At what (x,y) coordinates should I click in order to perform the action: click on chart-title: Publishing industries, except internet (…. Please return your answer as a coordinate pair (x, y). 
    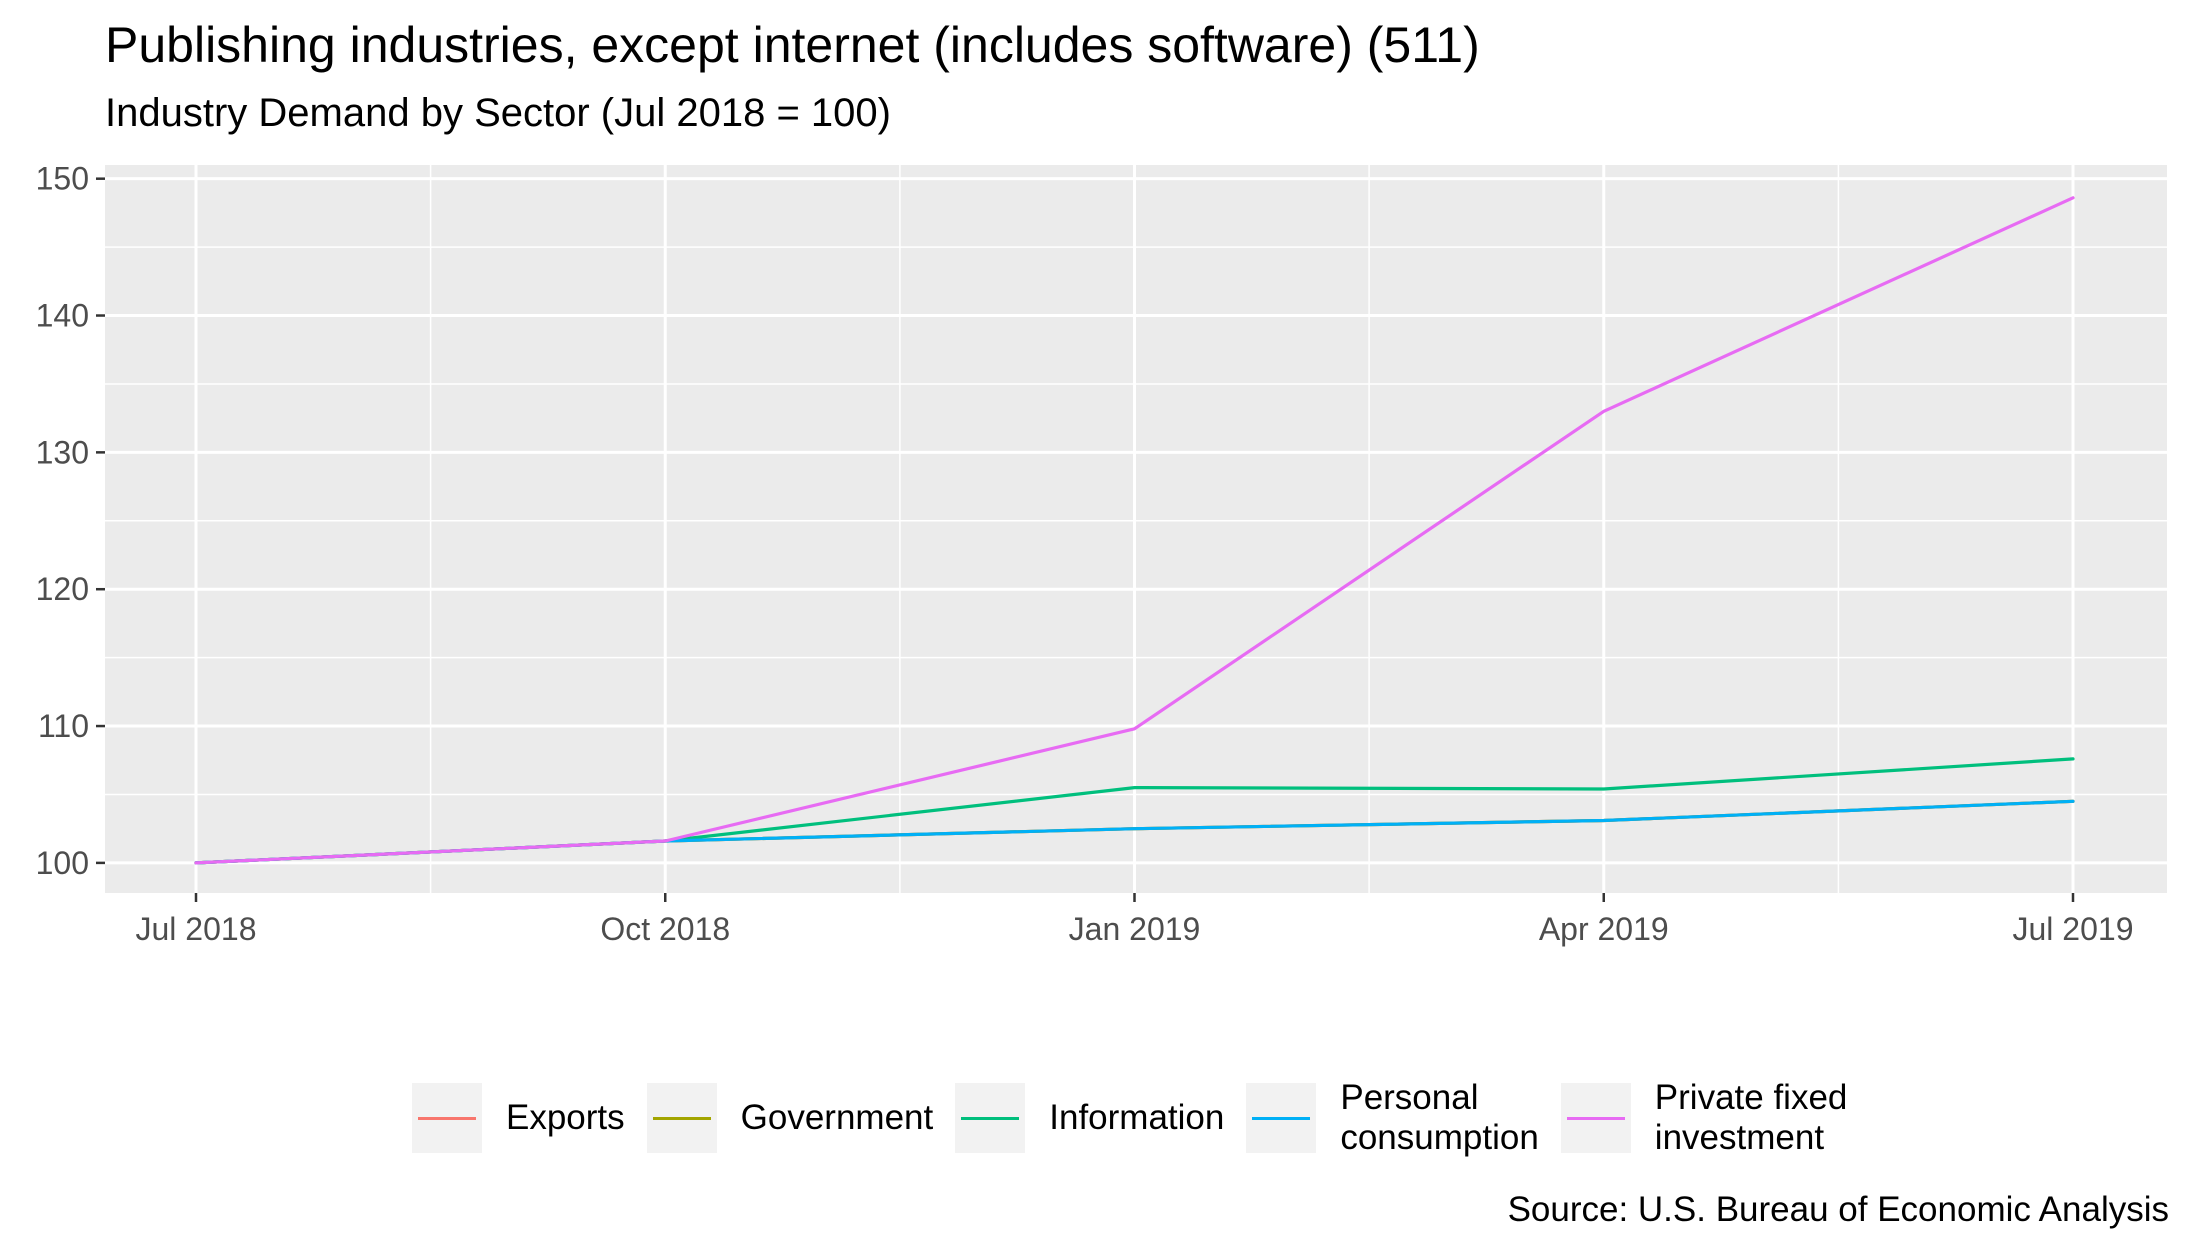
    Looking at the image, I should click on (792, 45).